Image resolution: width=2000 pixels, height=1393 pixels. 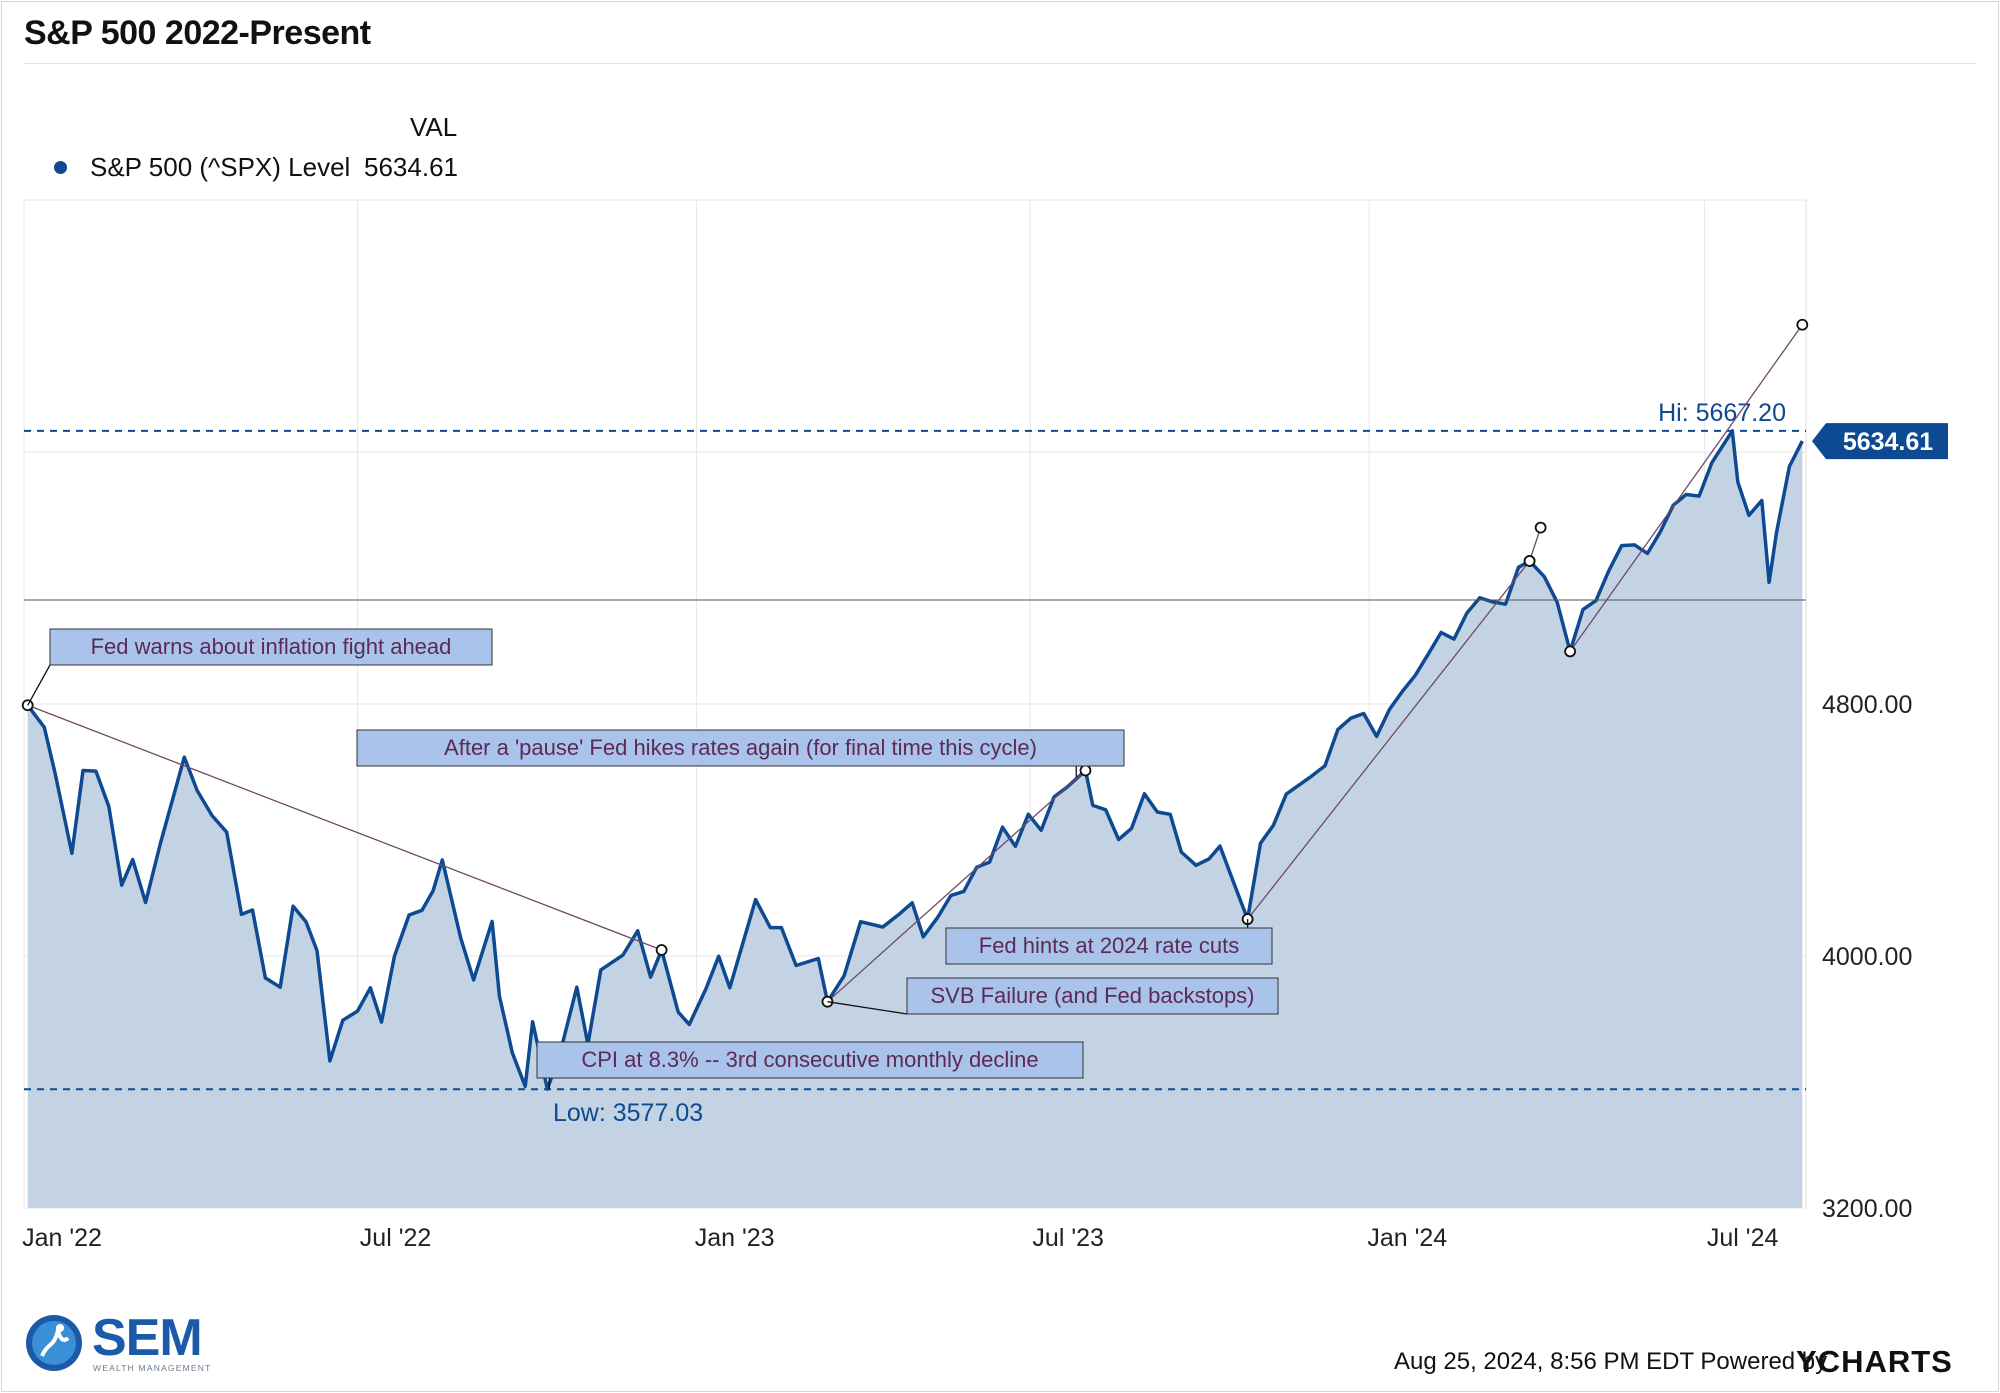 What do you see at coordinates (1407, 1238) in the screenshot?
I see `x-tick-label: Jan '24` at bounding box center [1407, 1238].